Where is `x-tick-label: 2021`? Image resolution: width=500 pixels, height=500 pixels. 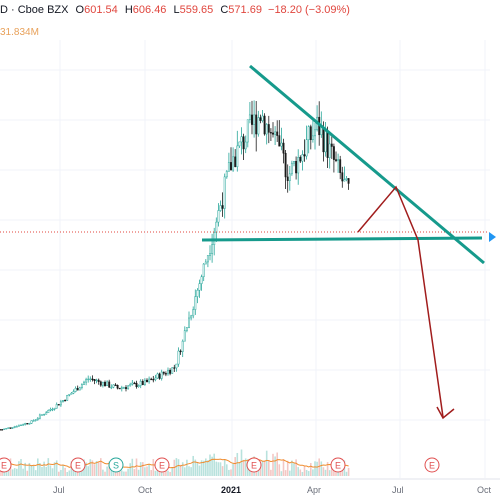 x-tick-label: 2021 is located at coordinates (231, 490).